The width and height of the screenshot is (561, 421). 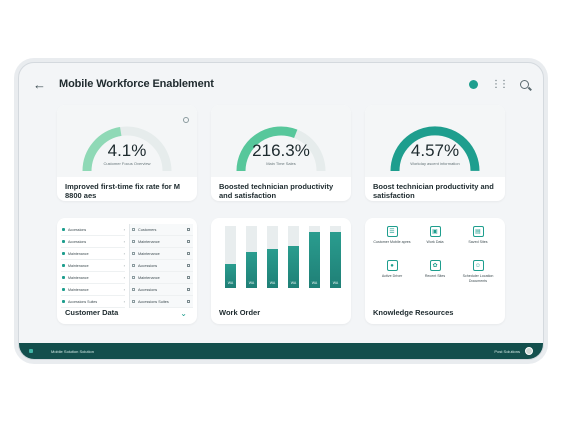 What do you see at coordinates (293, 257) in the screenshot?
I see `bar-4: WA` at bounding box center [293, 257].